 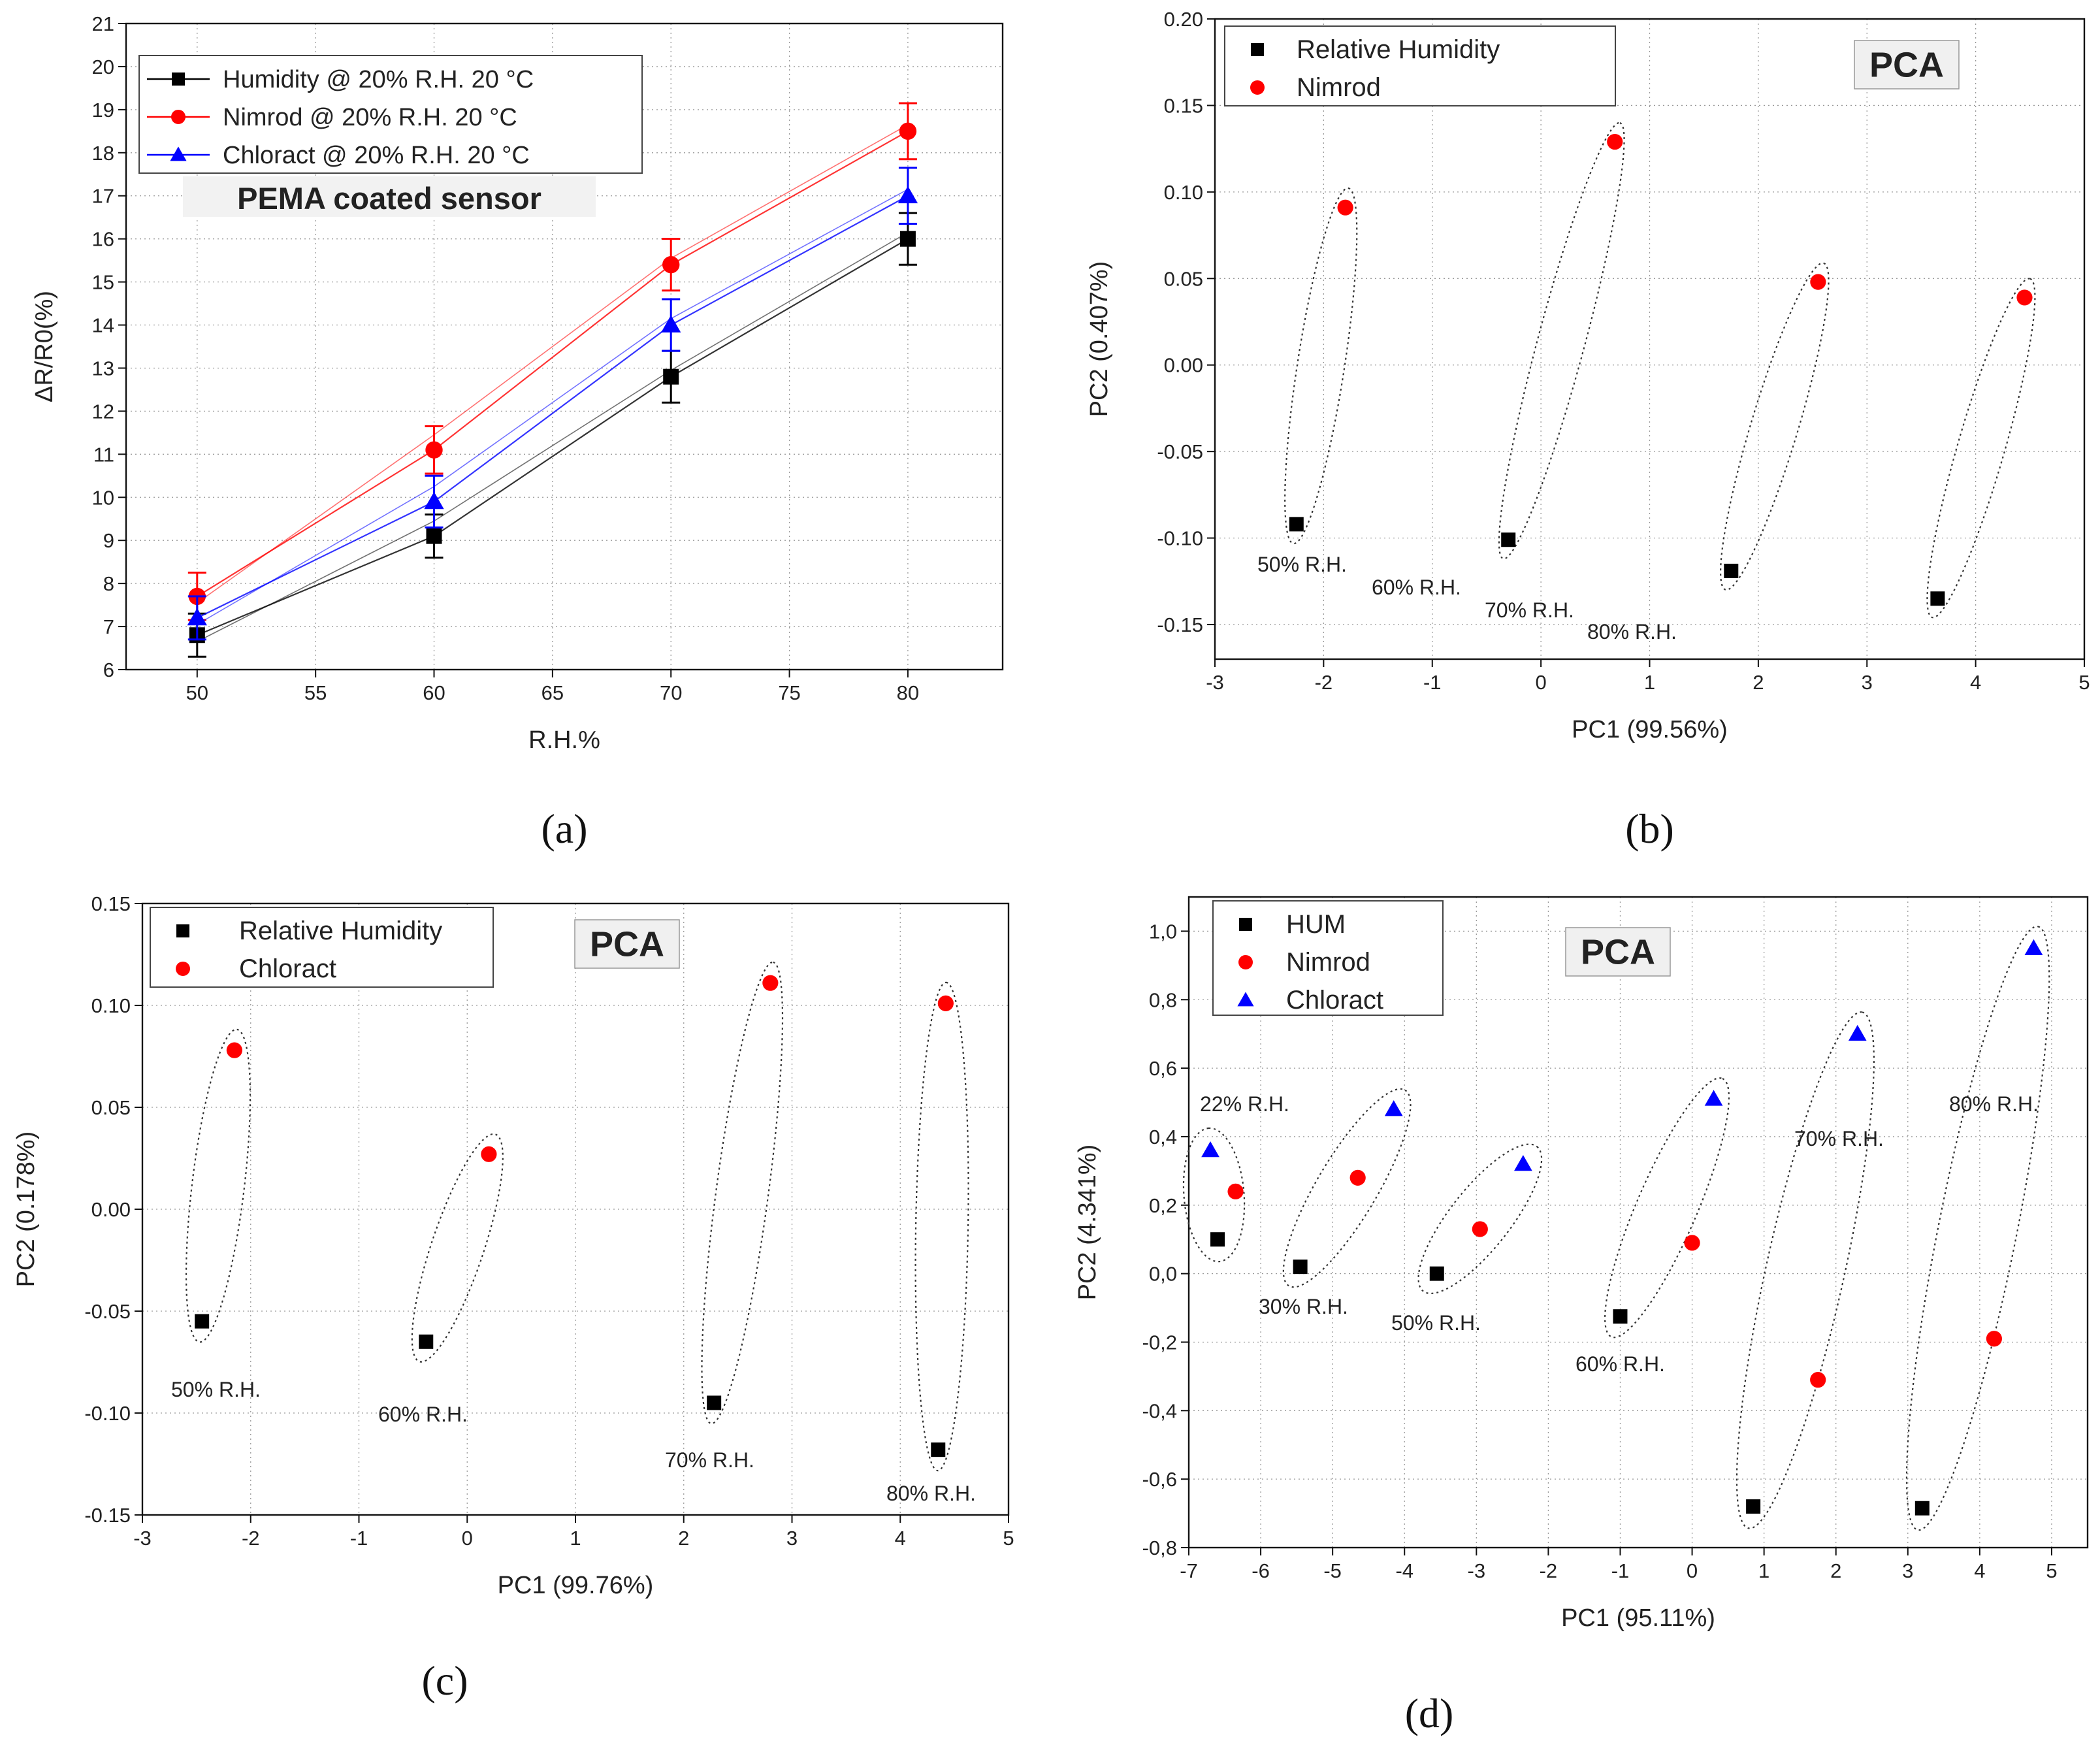 What do you see at coordinates (553, 407) in the screenshot?
I see `series-fit-line` at bounding box center [553, 407].